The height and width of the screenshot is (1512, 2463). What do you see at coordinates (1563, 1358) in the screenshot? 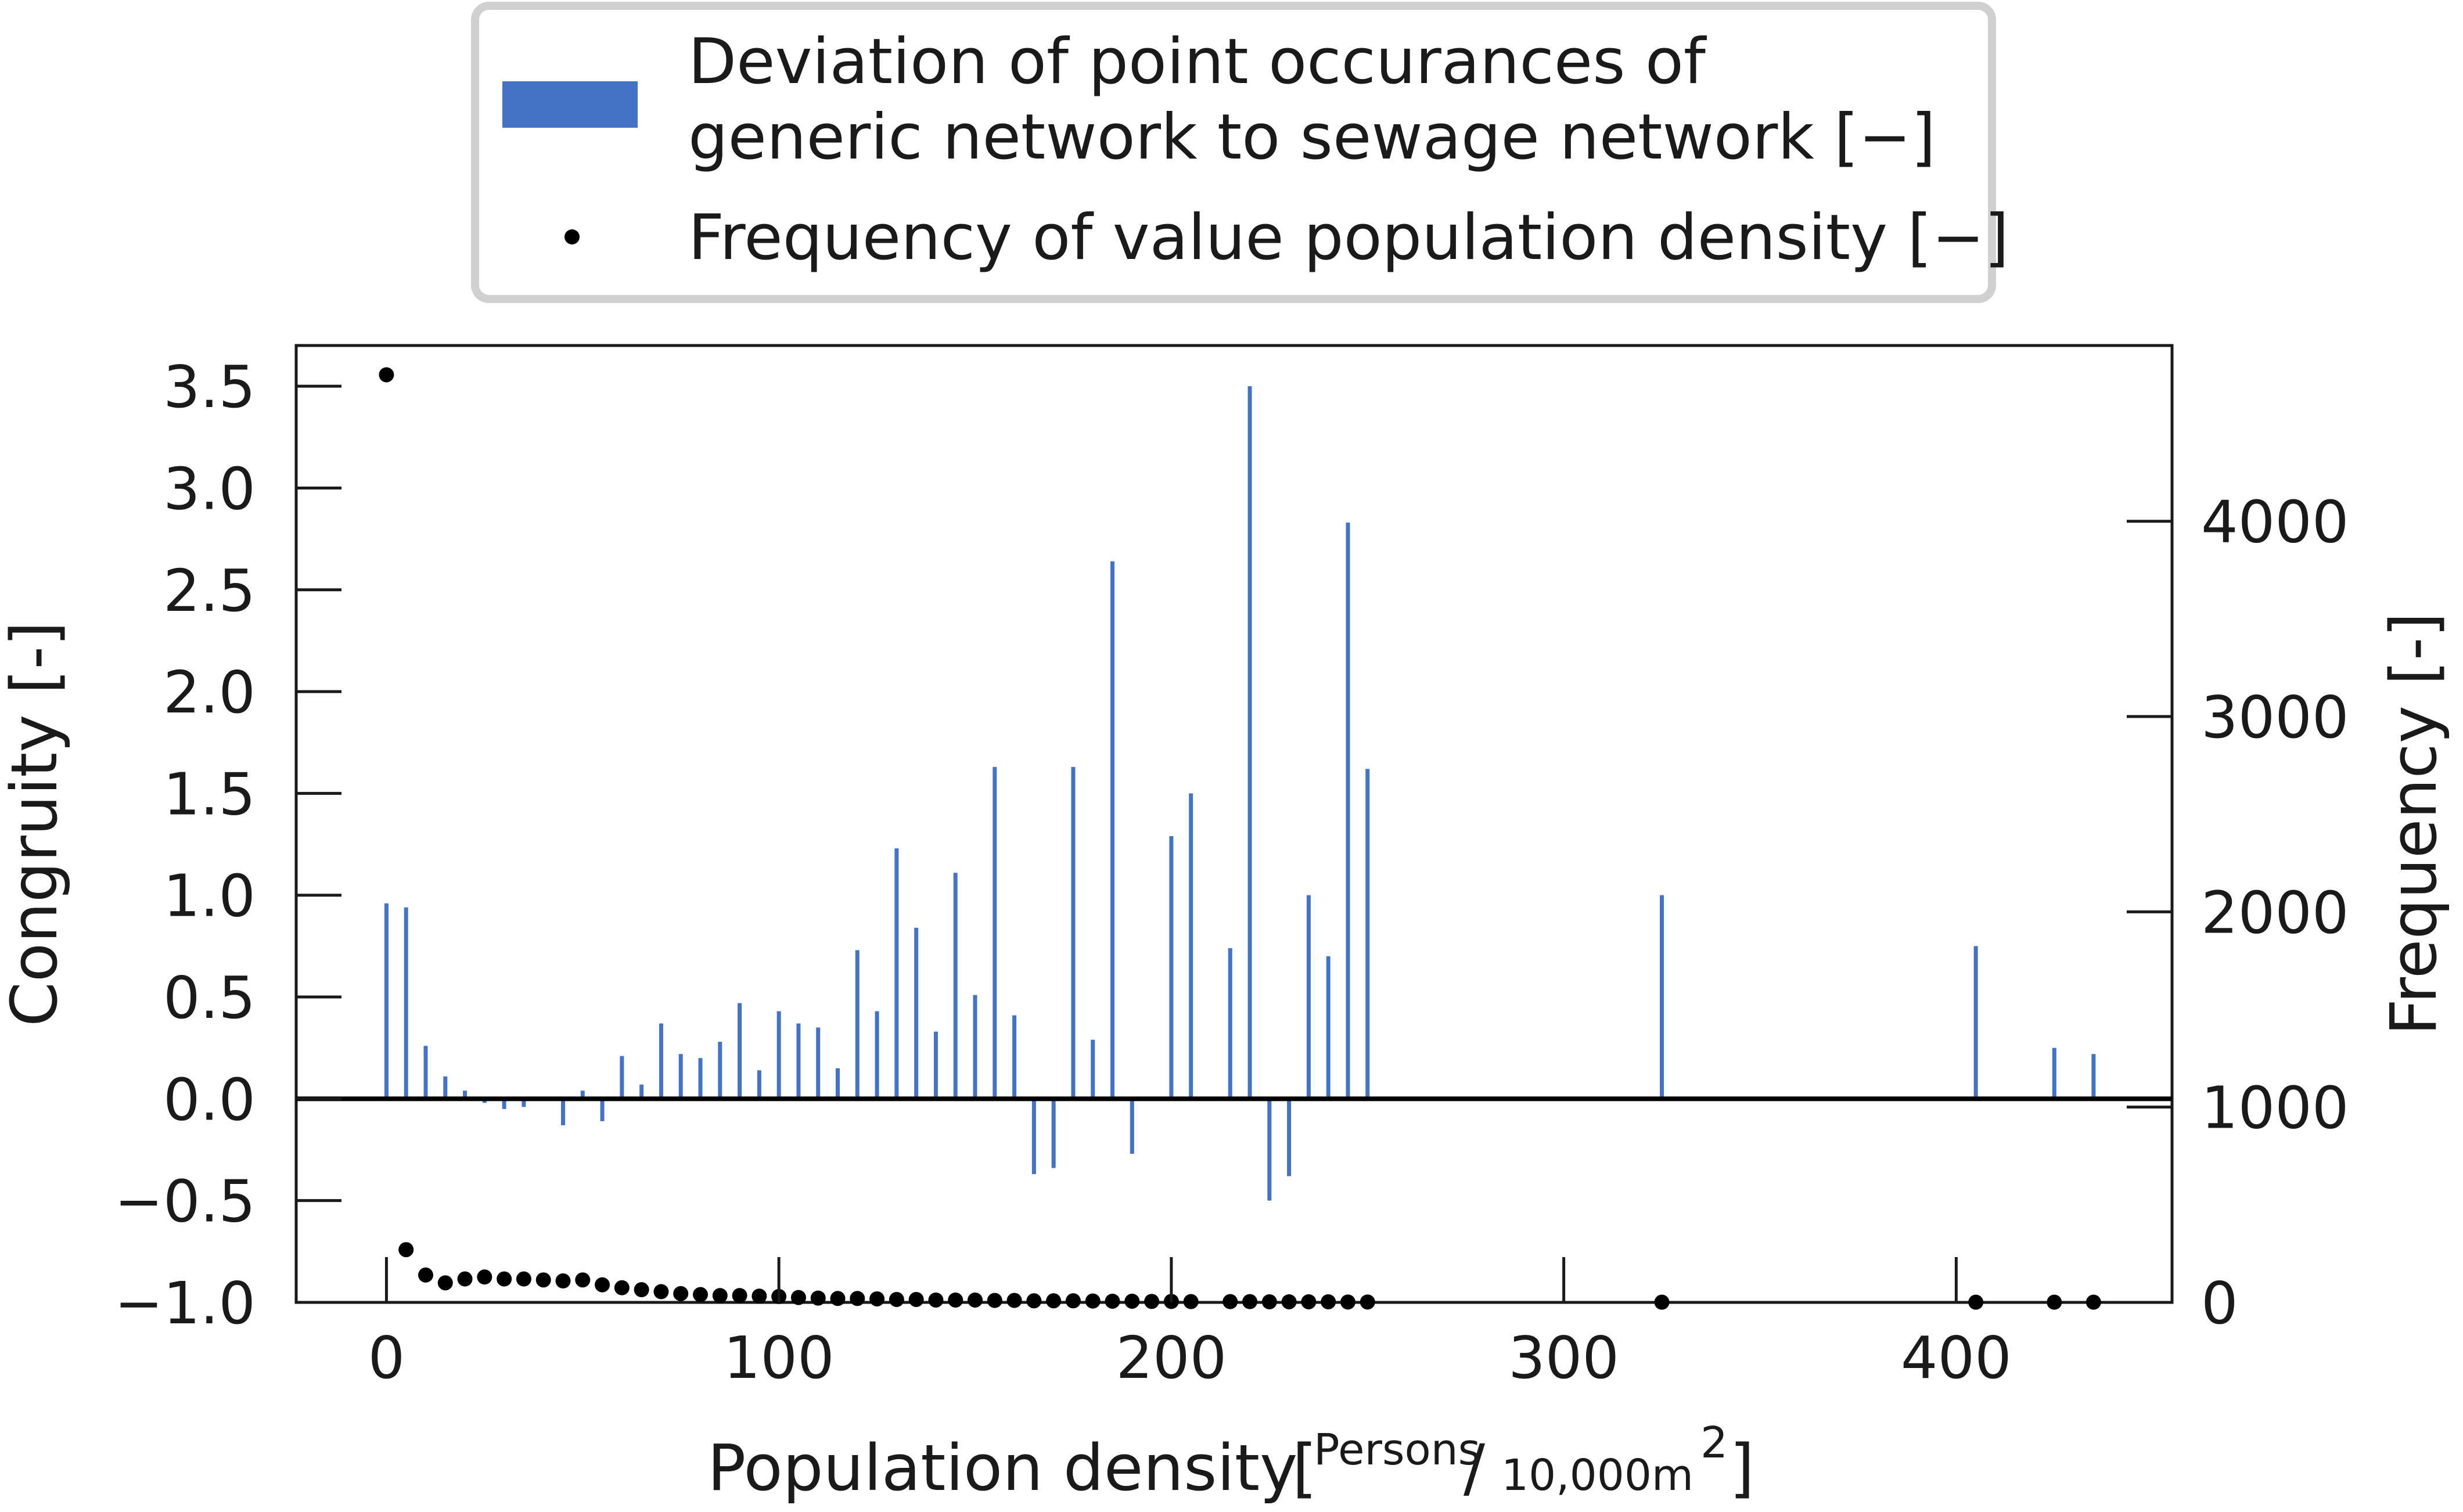
I see `x-tick-label: 300` at bounding box center [1563, 1358].